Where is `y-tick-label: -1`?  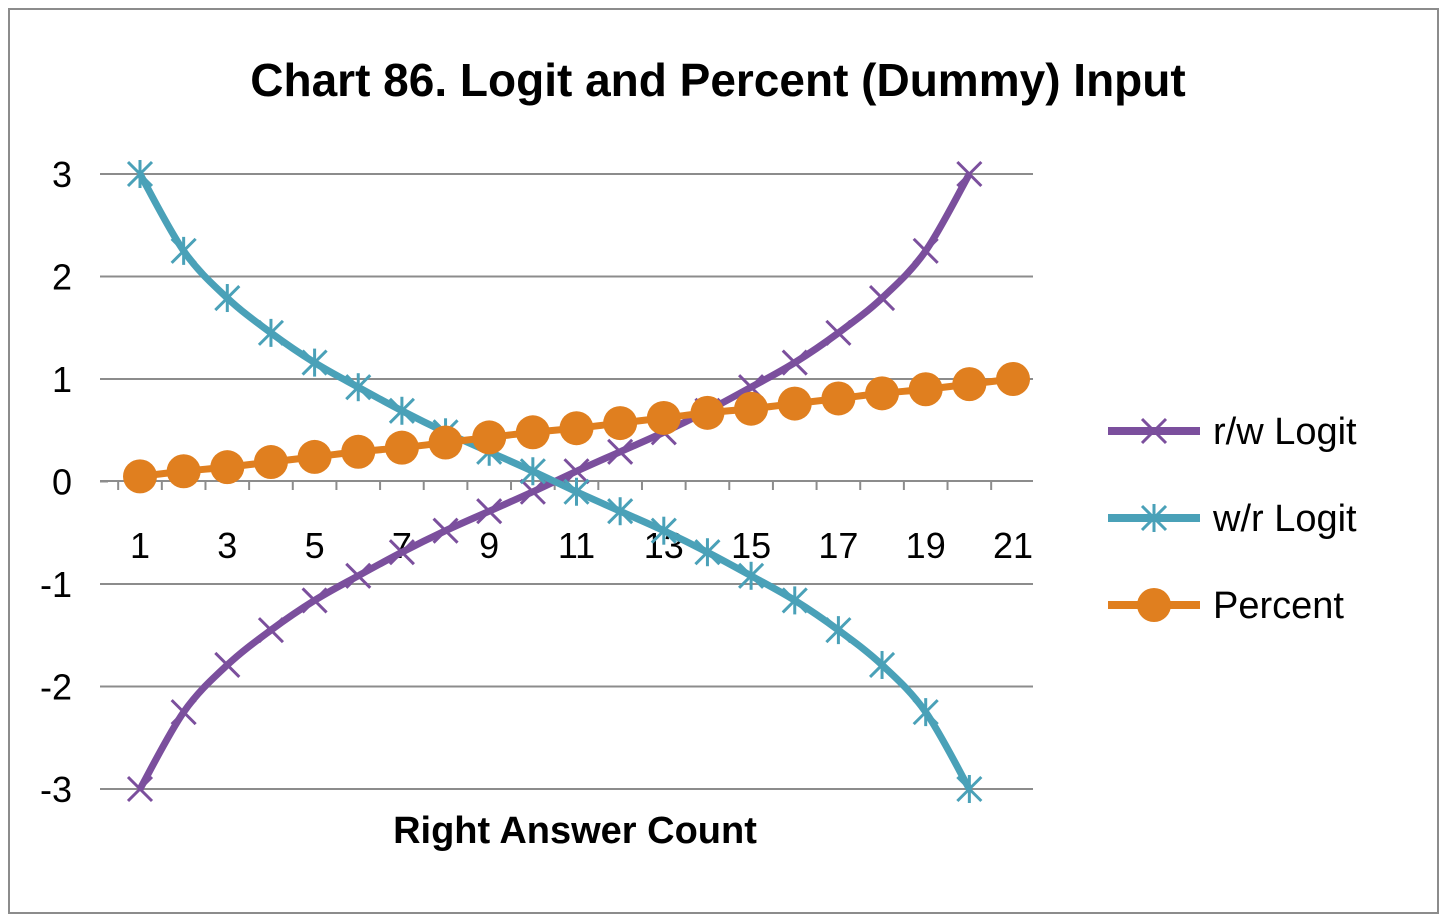
y-tick-label: -1 is located at coordinates (56, 584).